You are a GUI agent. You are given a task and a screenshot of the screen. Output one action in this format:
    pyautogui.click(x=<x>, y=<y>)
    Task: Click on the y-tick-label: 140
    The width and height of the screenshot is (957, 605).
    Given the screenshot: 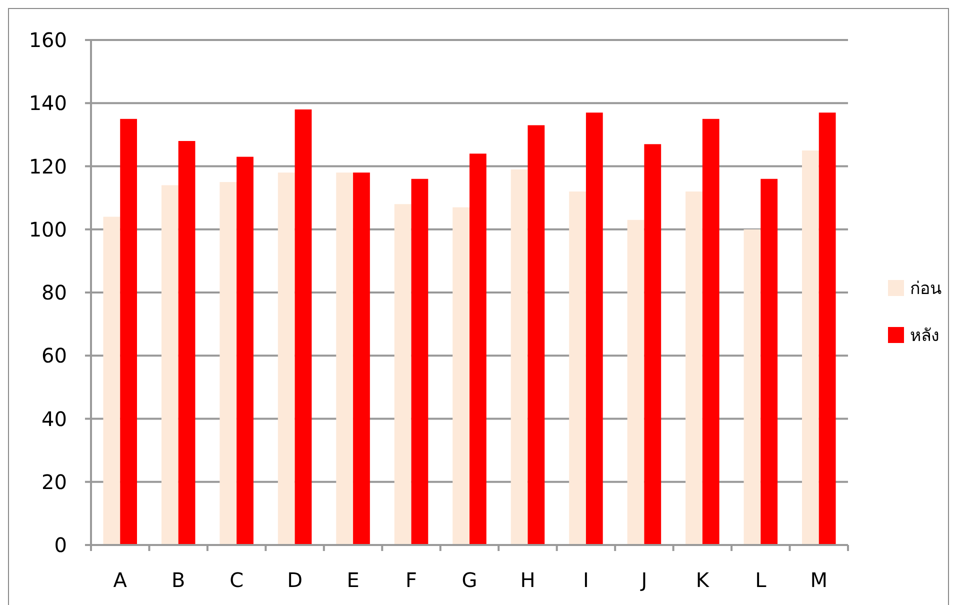 What is the action you would take?
    pyautogui.click(x=47, y=103)
    